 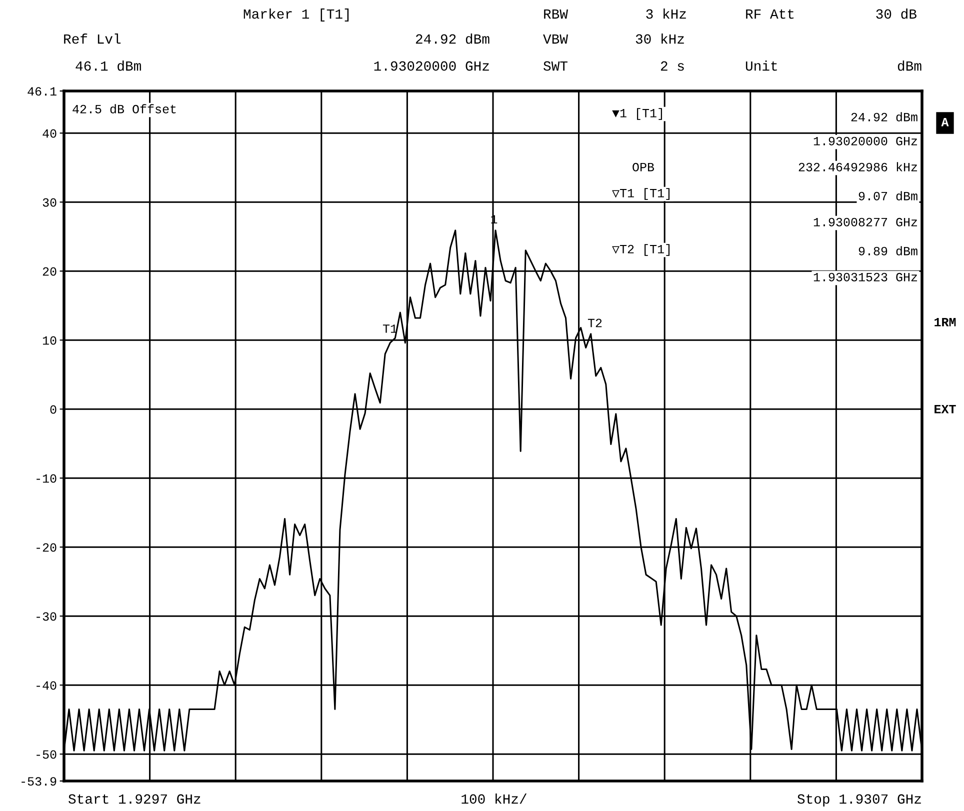 What do you see at coordinates (46, 616) in the screenshot?
I see `y-tick-label: -30` at bounding box center [46, 616].